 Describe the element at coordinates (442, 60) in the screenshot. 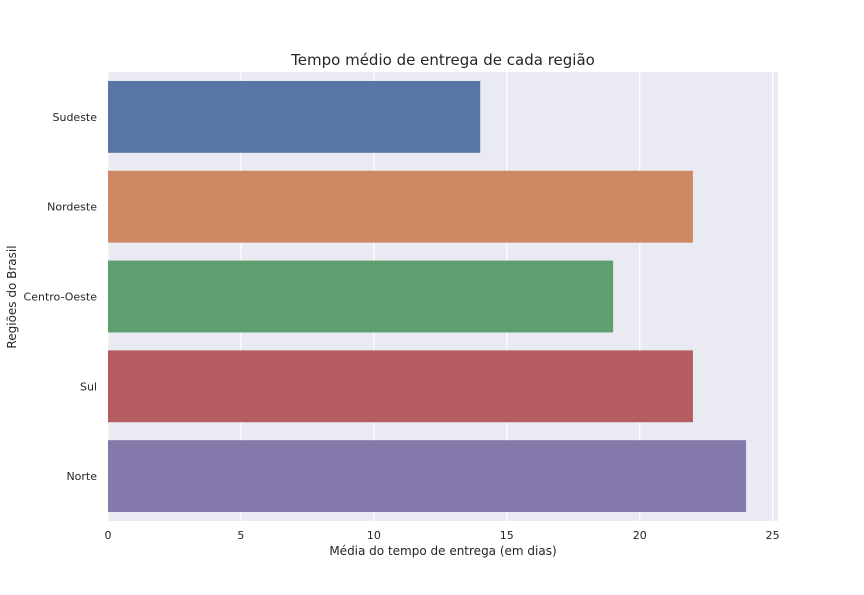

I see `chart-title: Tempo médio de entrega de cada região` at that location.